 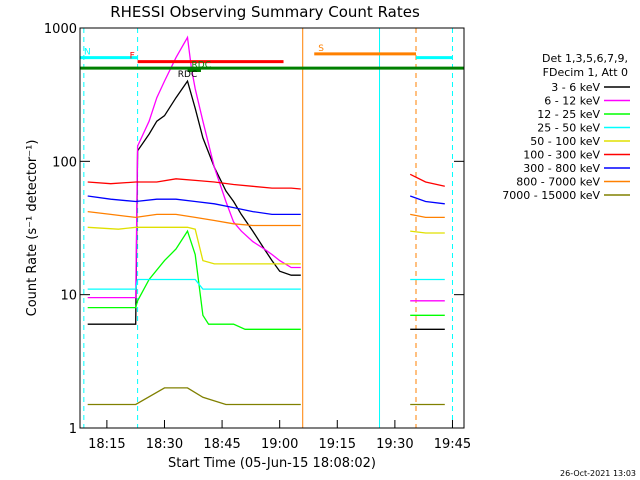 I want to click on legend-label-300-800-kev: 300 - 800 keV, so click(x=561, y=168).